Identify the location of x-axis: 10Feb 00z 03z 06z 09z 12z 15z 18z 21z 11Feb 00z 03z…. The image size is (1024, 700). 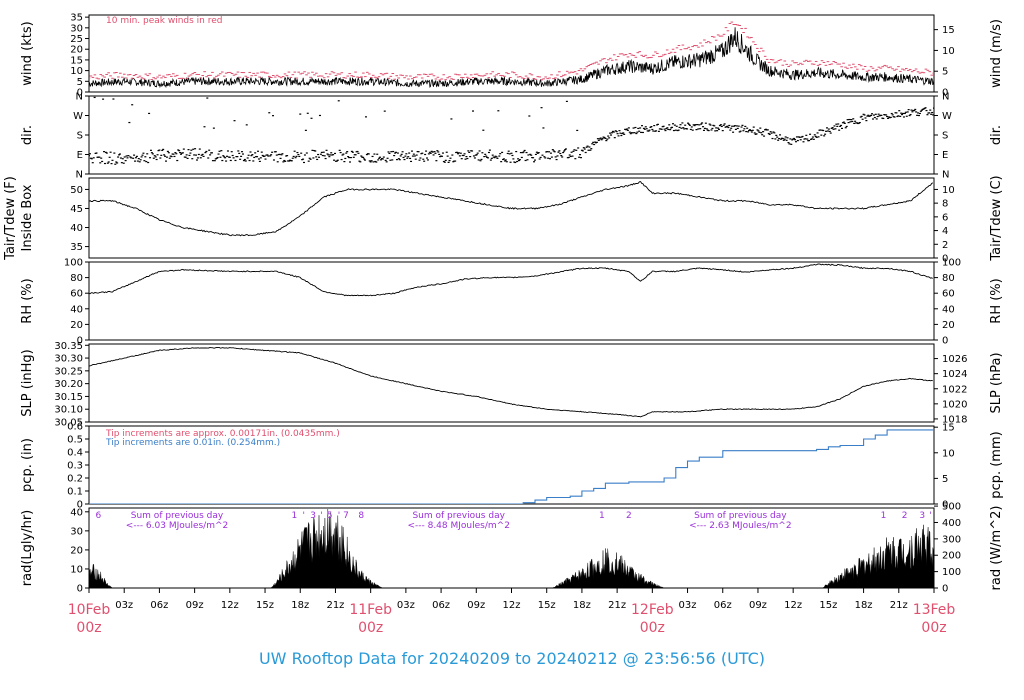
(512, 612).